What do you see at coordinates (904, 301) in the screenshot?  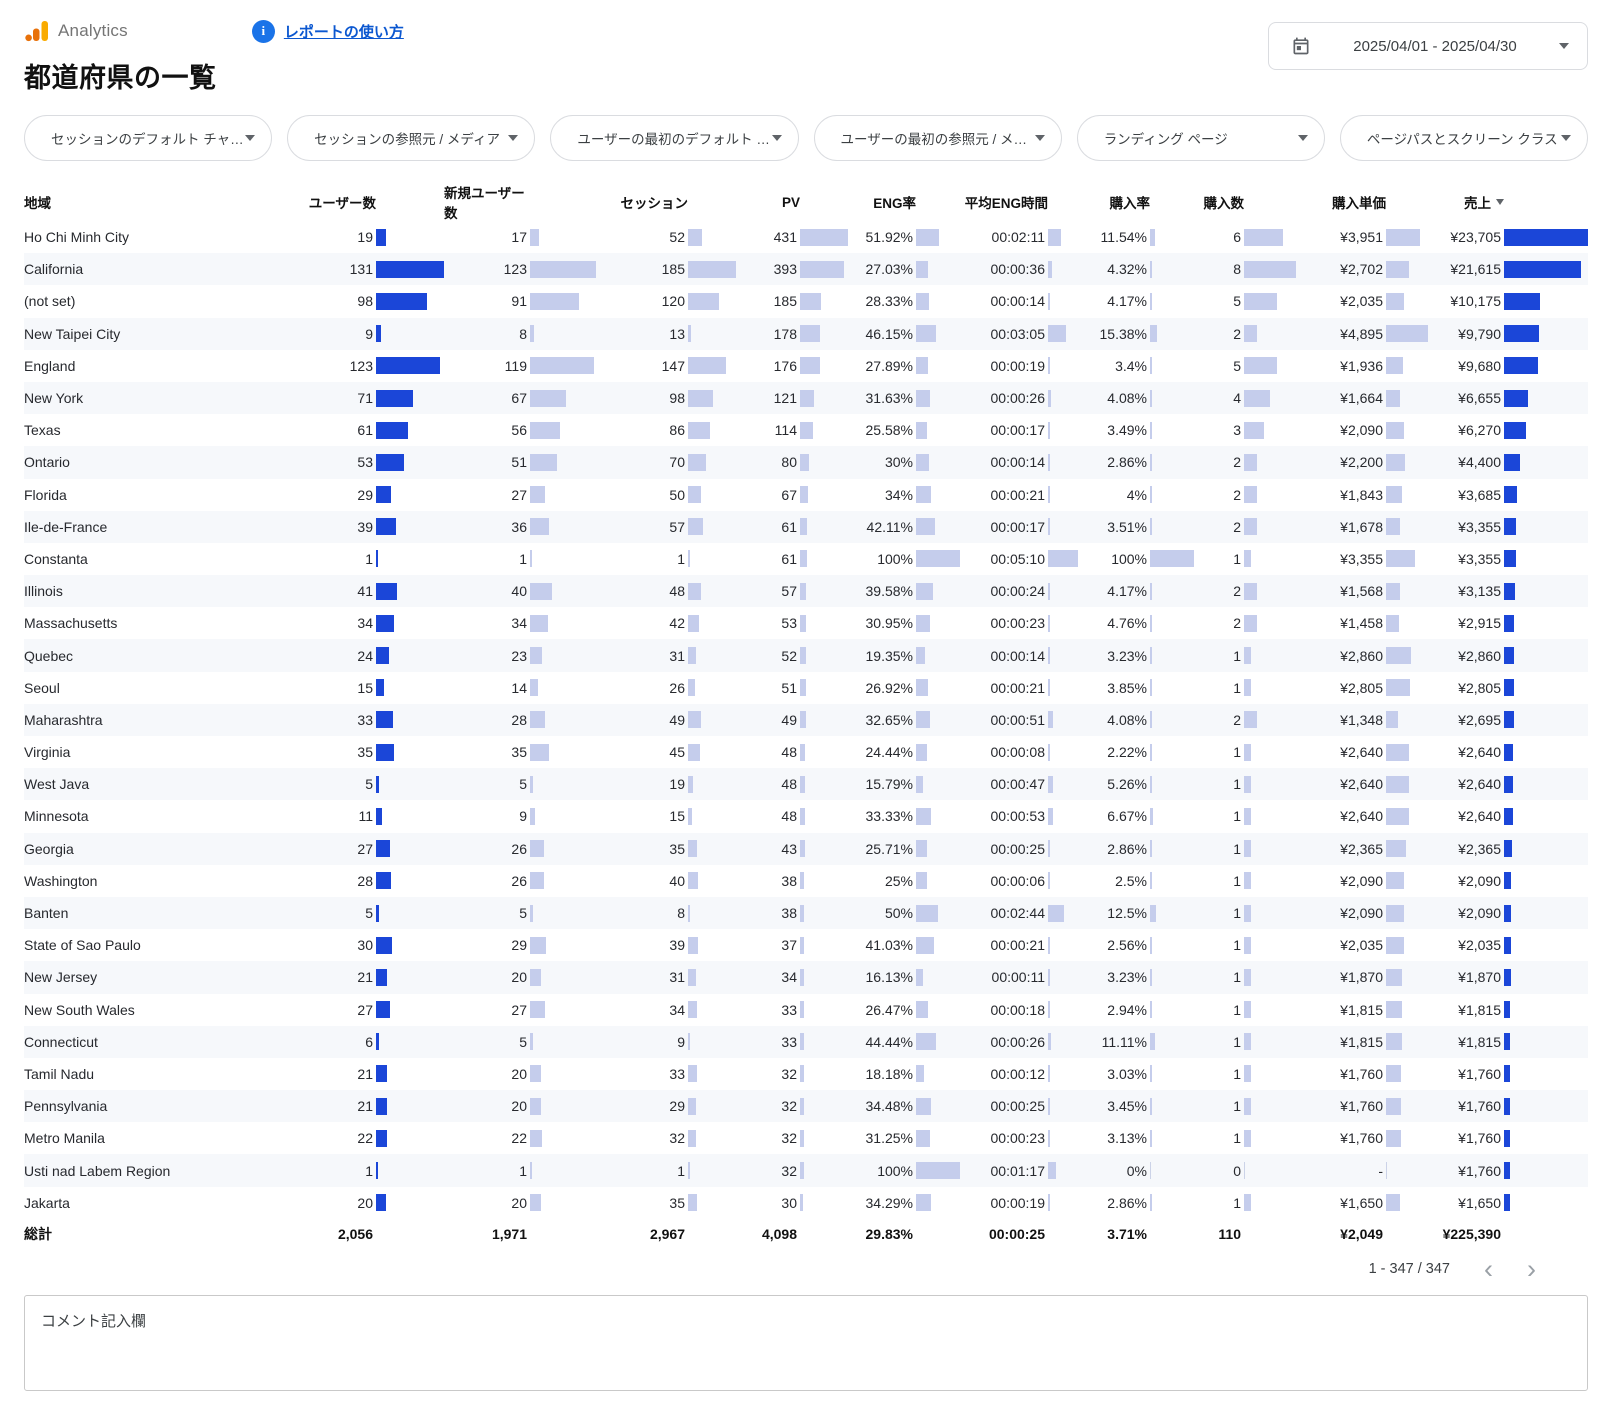 I see `metric-cell-eng_rate: 28.33%` at bounding box center [904, 301].